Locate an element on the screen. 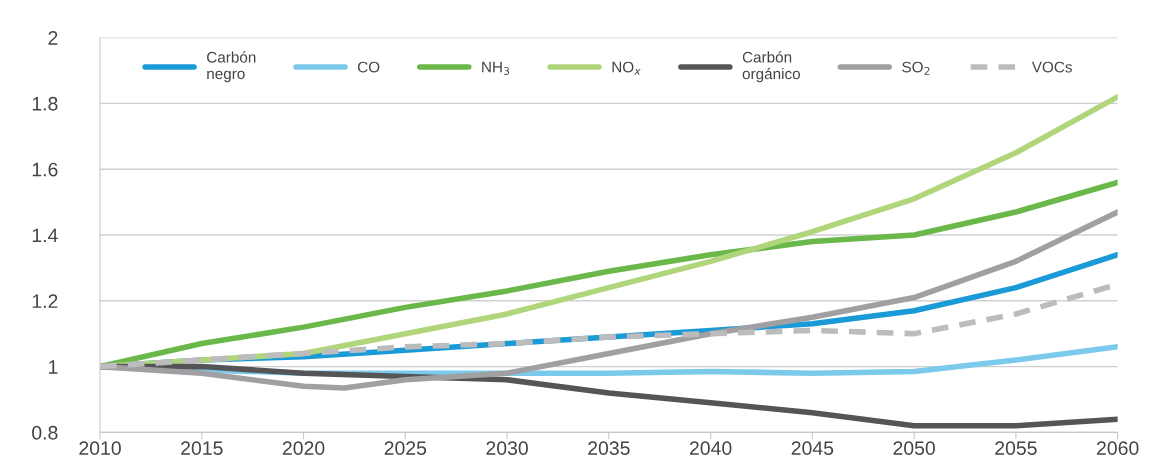 The height and width of the screenshot is (470, 1163). y-tick-label: 1.8 is located at coordinates (45, 103).